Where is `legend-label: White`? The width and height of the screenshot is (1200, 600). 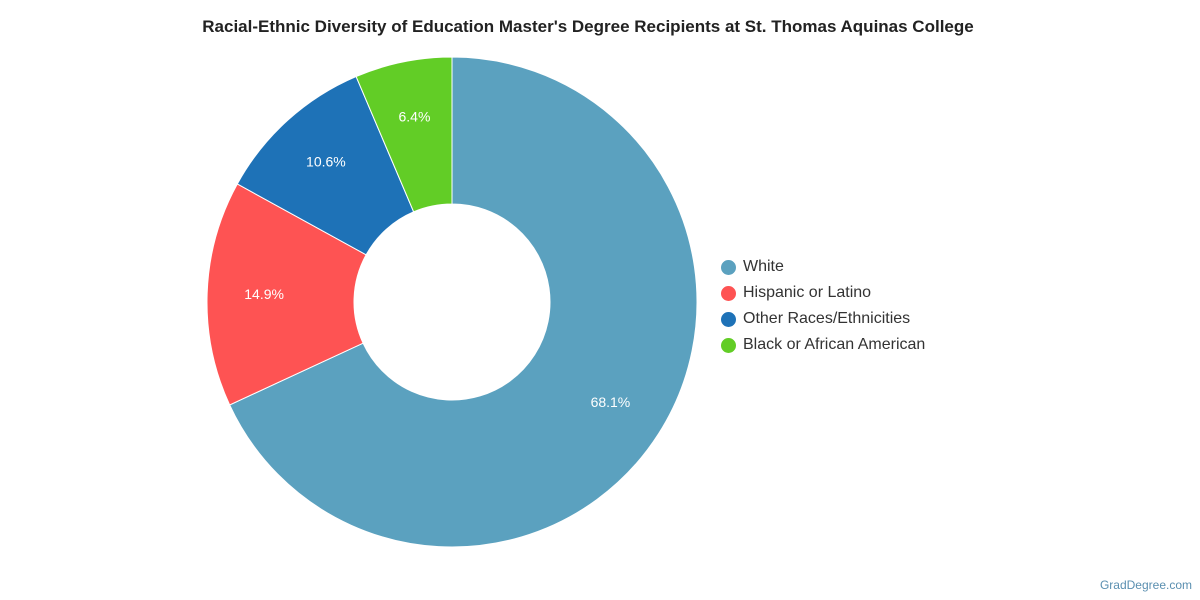
legend-label: White is located at coordinates (763, 266).